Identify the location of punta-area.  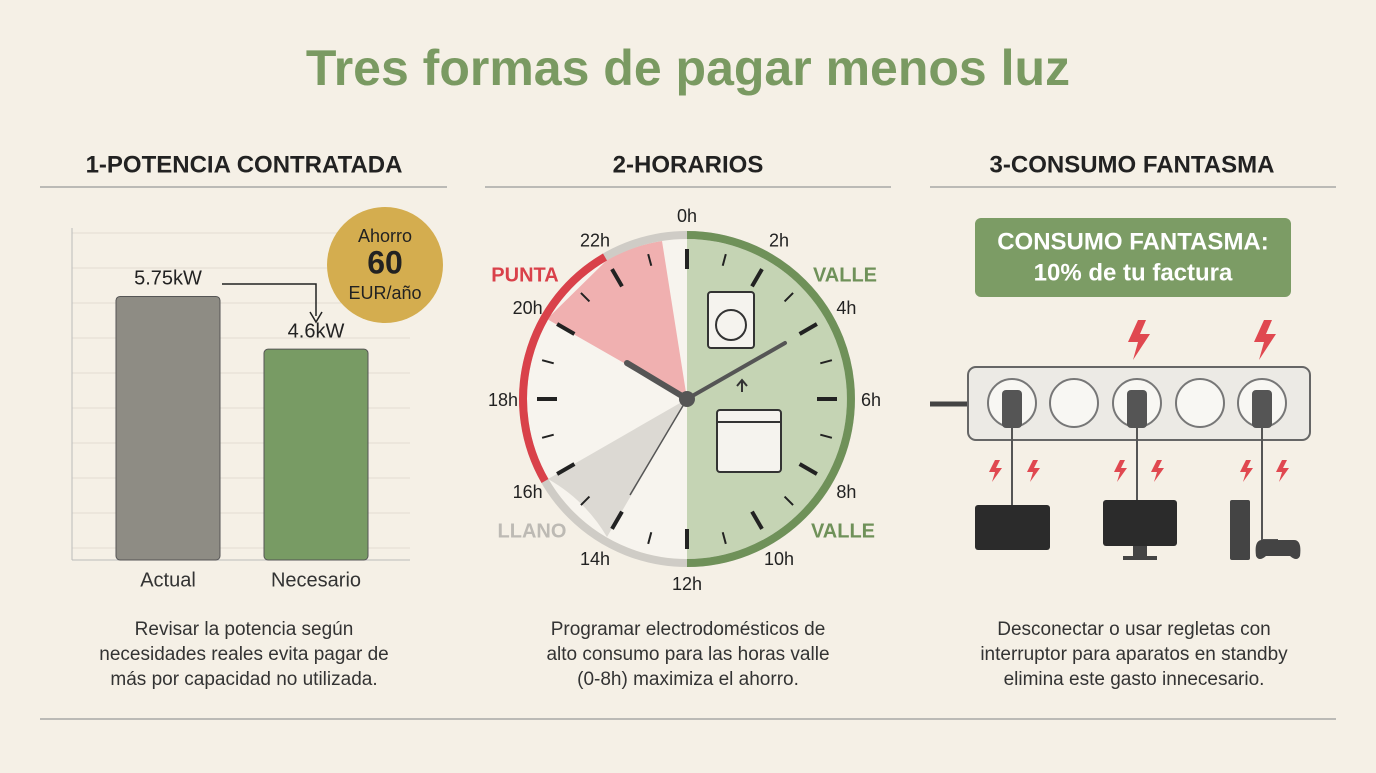
(617, 320).